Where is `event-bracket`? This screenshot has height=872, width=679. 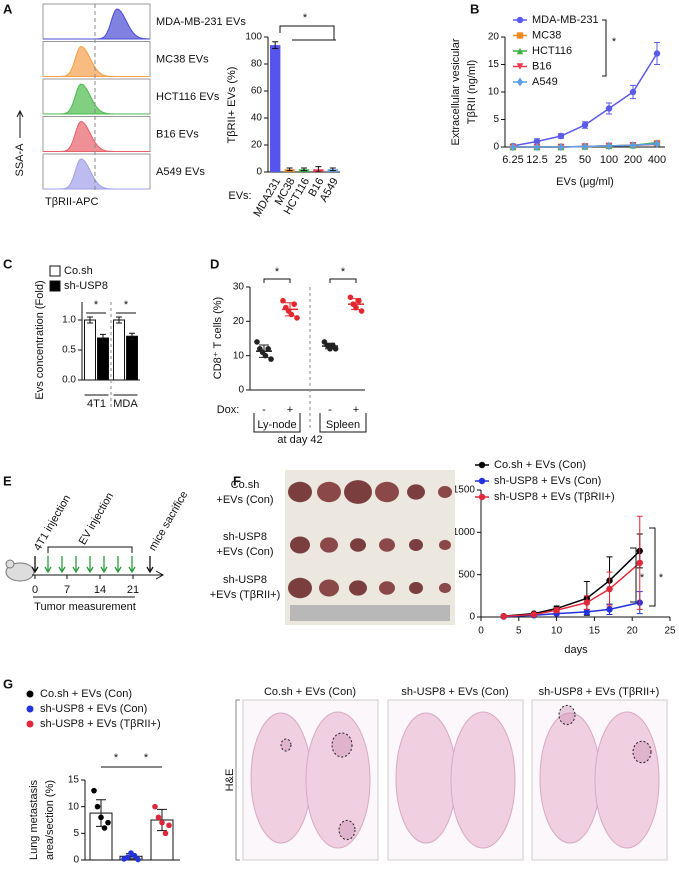
event-bracket is located at coordinates (90, 549).